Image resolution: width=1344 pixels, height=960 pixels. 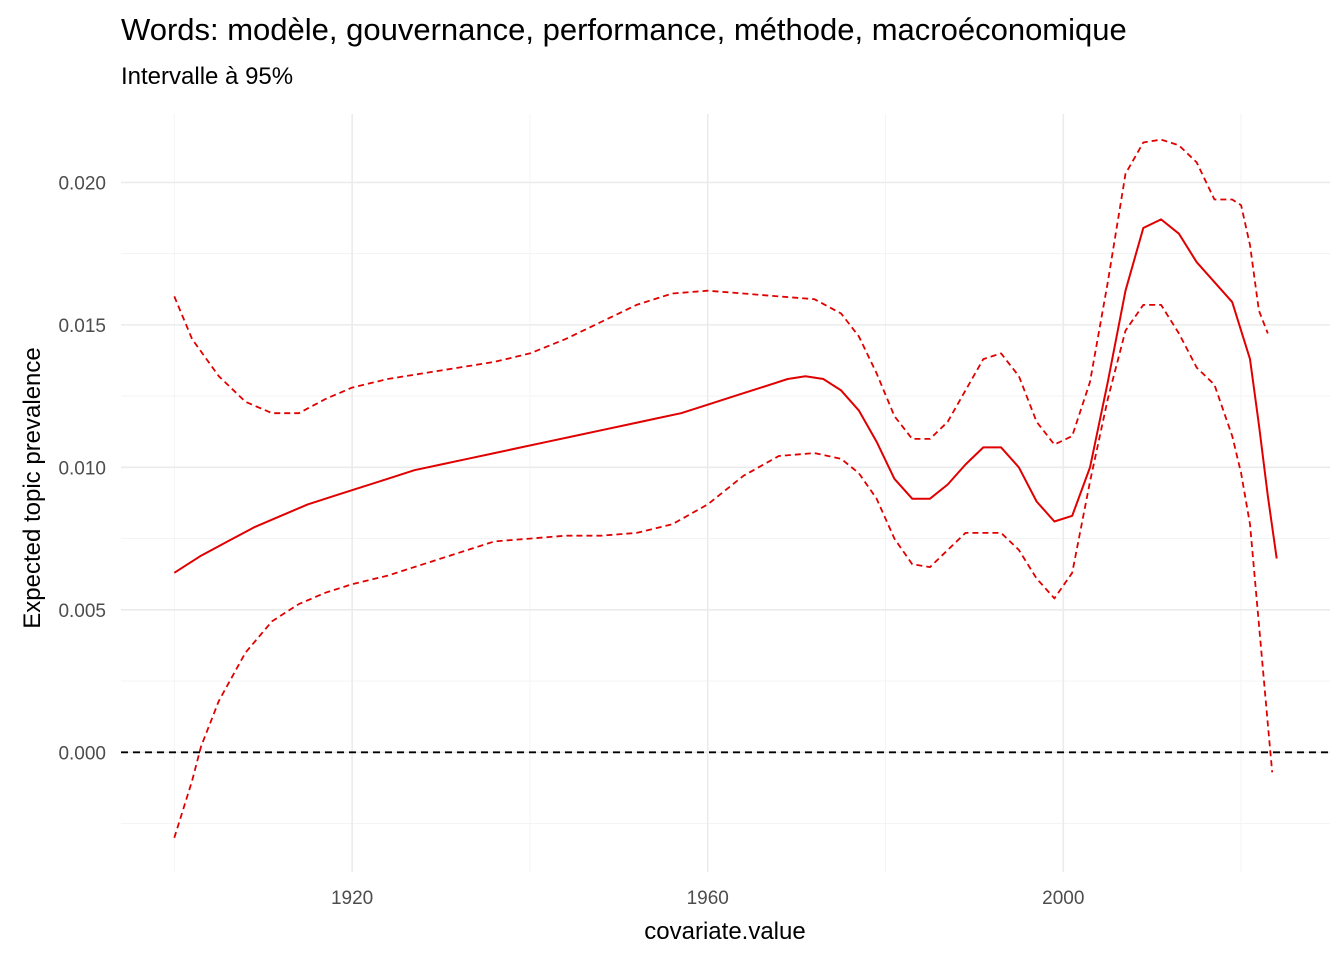 I want to click on x-tick-label: 1920, so click(x=352, y=898).